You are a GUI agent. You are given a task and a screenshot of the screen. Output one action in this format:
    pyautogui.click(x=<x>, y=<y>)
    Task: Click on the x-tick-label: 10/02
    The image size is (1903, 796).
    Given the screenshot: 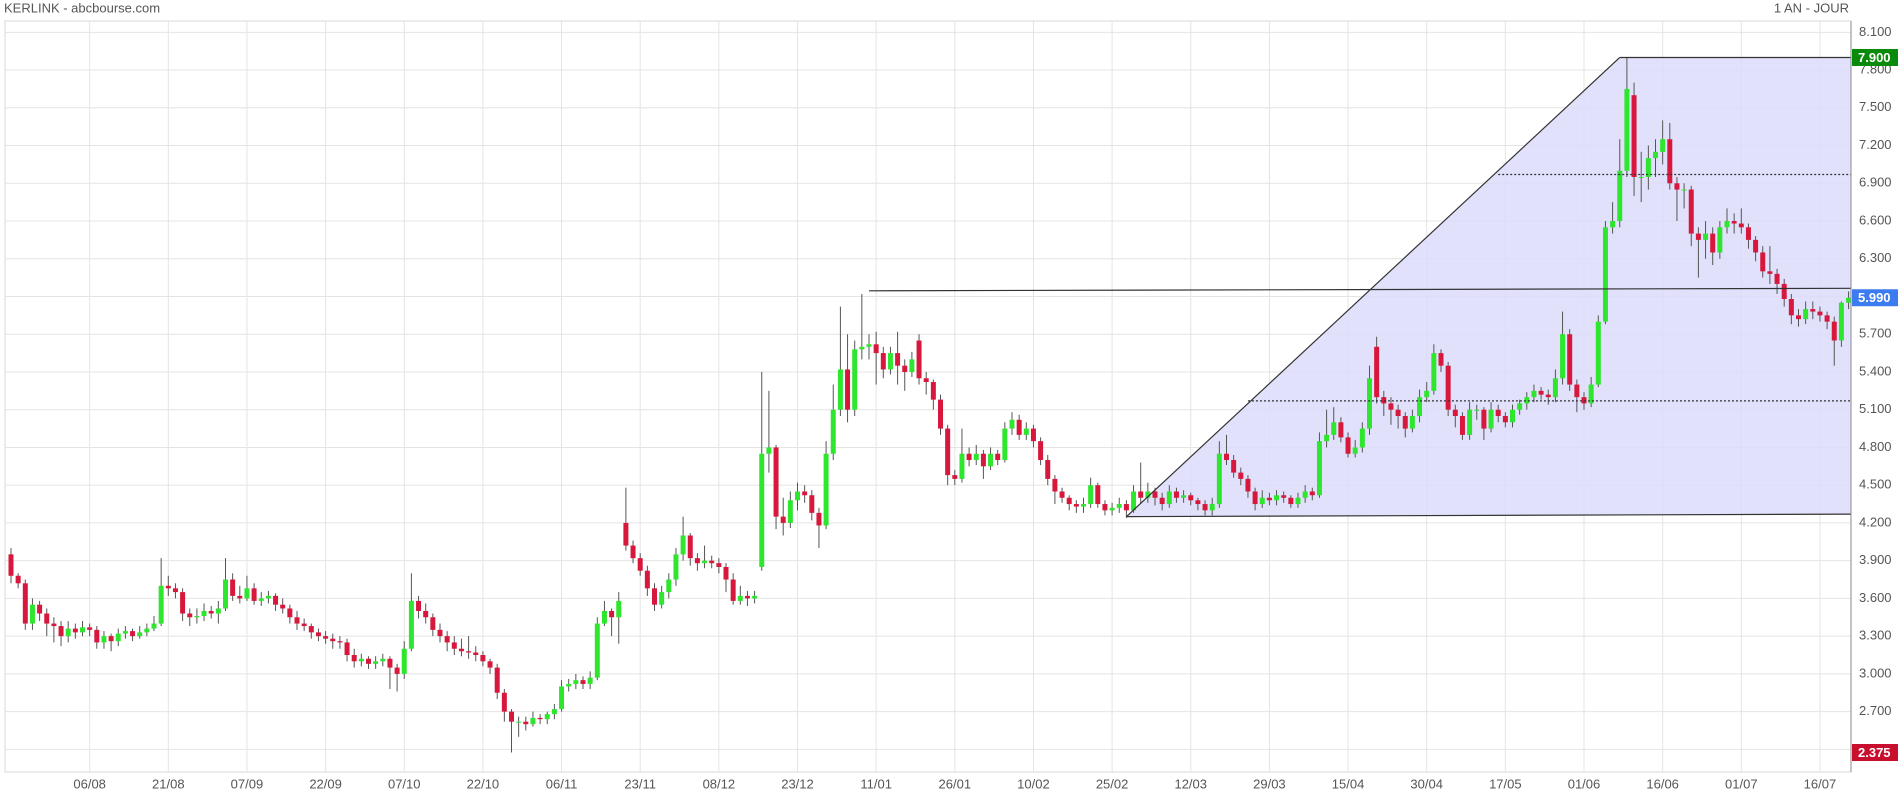 What is the action you would take?
    pyautogui.click(x=1033, y=783)
    